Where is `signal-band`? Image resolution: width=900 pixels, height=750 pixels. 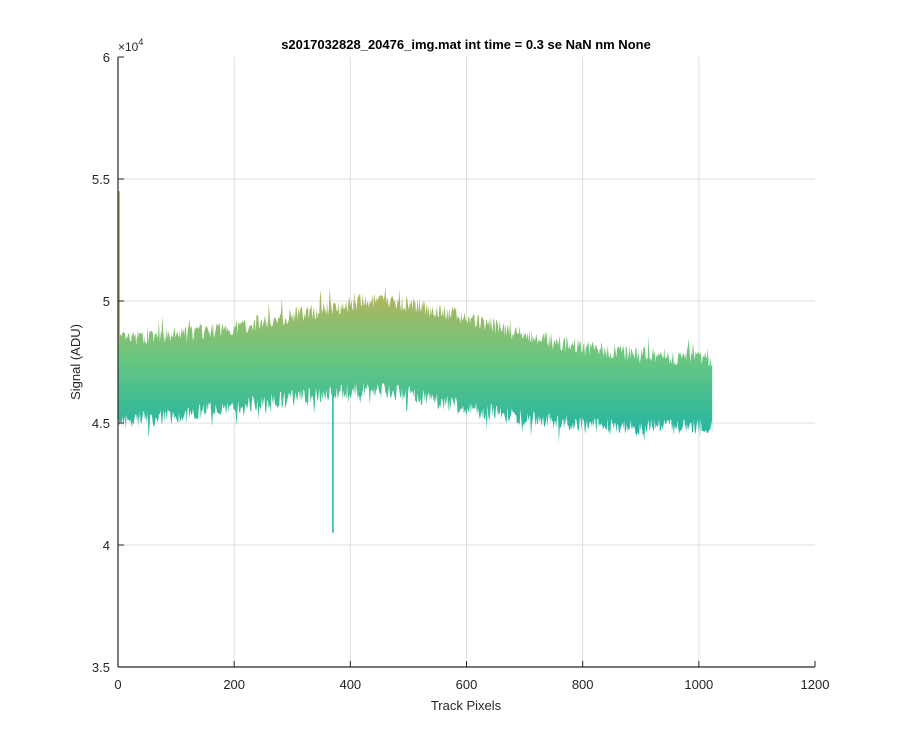 signal-band is located at coordinates (415, 365).